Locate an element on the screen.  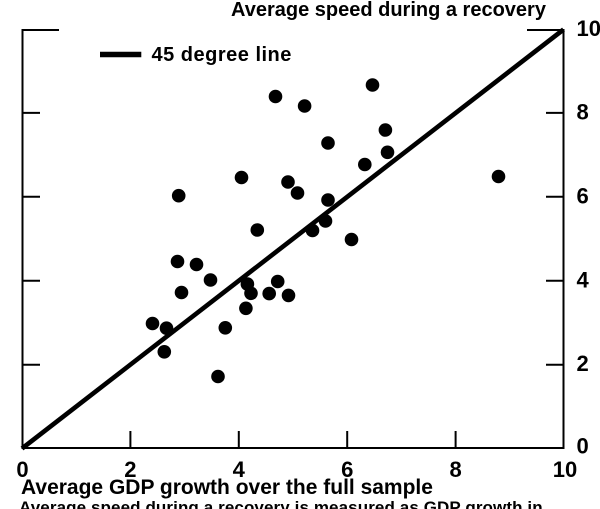
svg-text:Average speed during a recover: Average speed during a recovery is located at coordinates (389, 10).